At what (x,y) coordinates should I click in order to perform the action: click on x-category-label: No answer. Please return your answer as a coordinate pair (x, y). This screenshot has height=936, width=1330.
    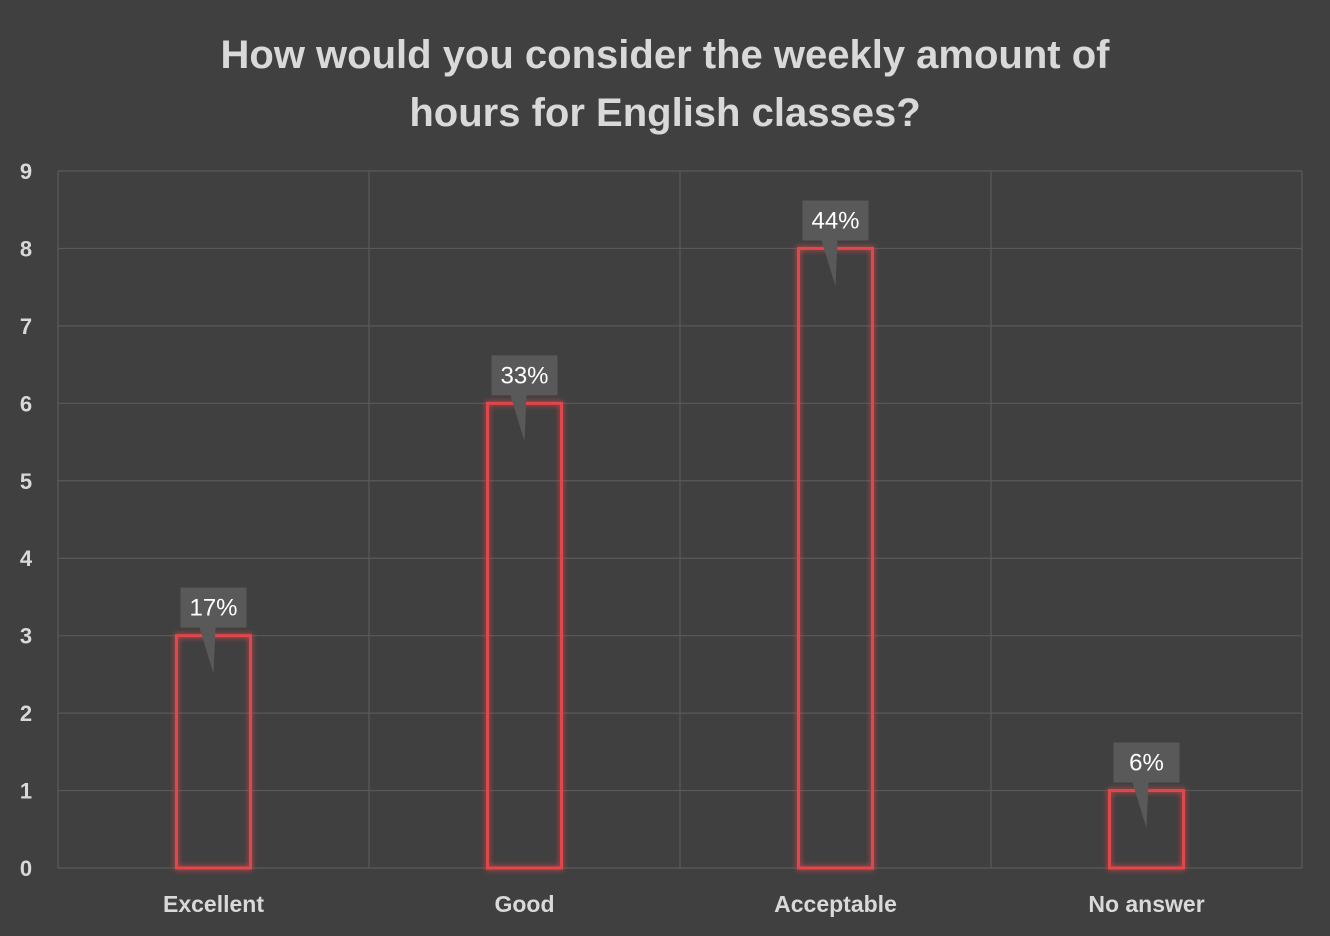
    Looking at the image, I should click on (1146, 904).